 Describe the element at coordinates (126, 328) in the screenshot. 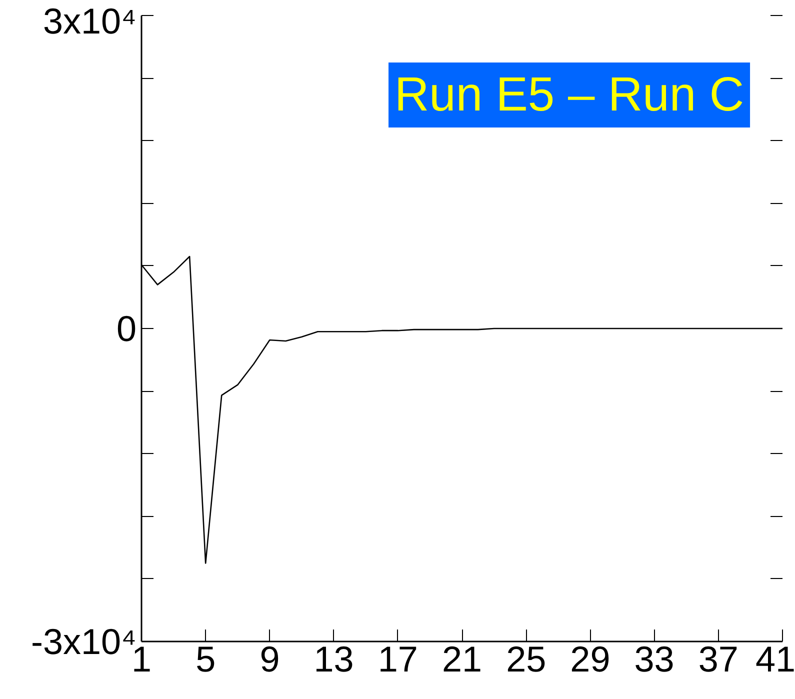

I see `y-tick-label: 0` at that location.